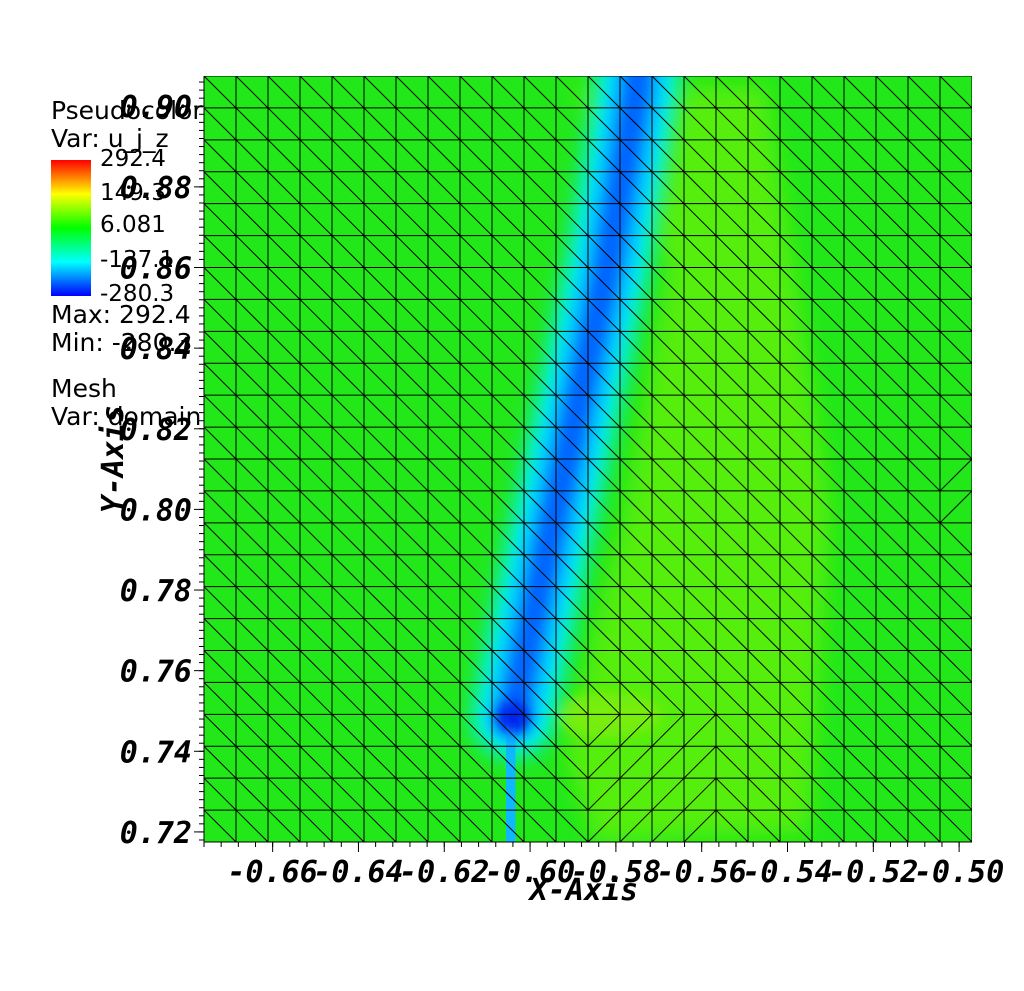  What do you see at coordinates (156, 752) in the screenshot?
I see `y-tick-label: 0.74` at bounding box center [156, 752].